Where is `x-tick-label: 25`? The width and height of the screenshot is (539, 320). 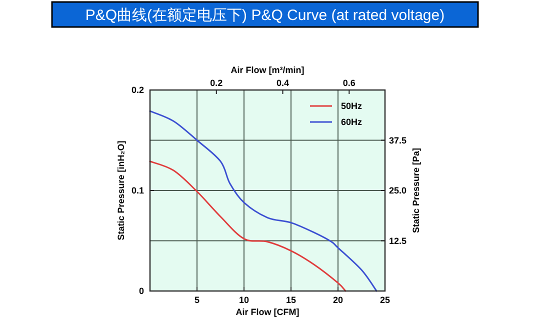
x-tick-label: 25 is located at coordinates (385, 300).